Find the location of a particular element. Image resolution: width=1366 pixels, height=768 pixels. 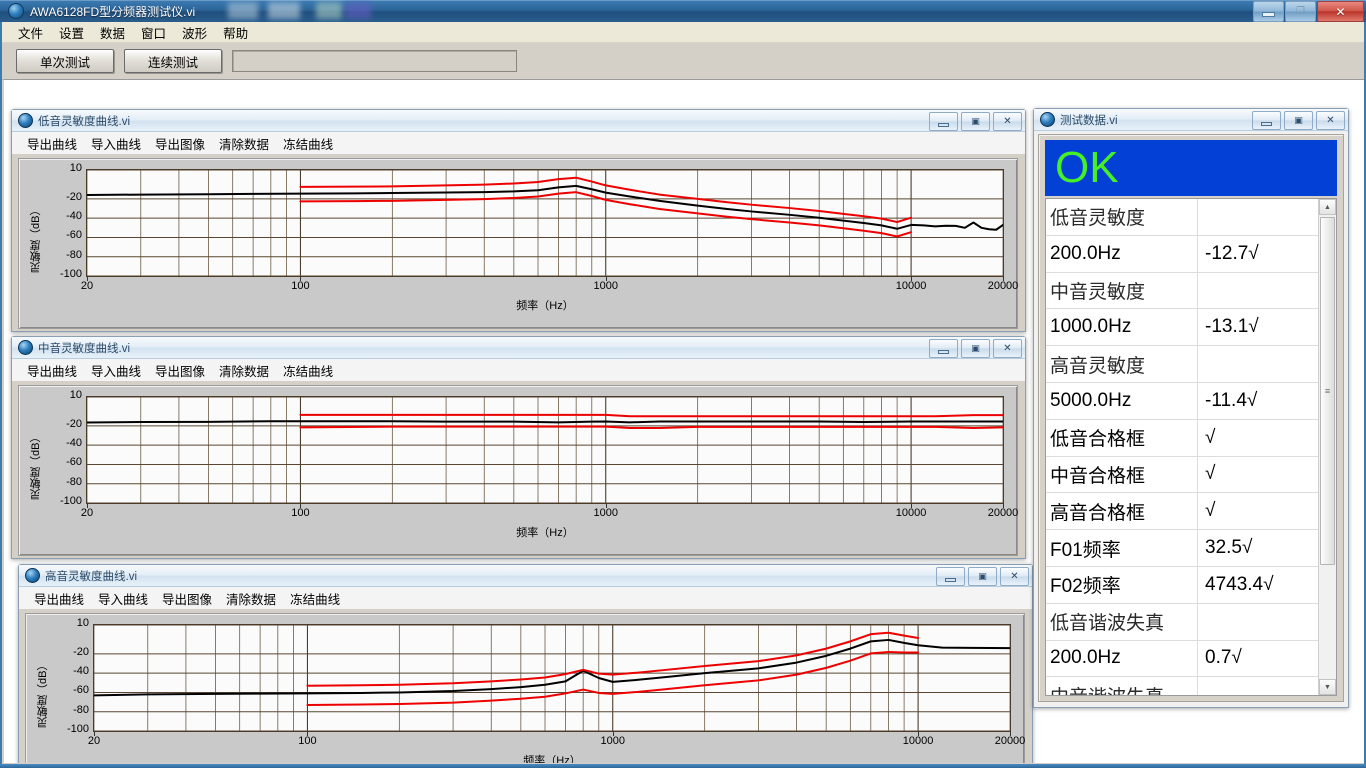

close-icon: ✕ is located at coordinates (1007, 348).